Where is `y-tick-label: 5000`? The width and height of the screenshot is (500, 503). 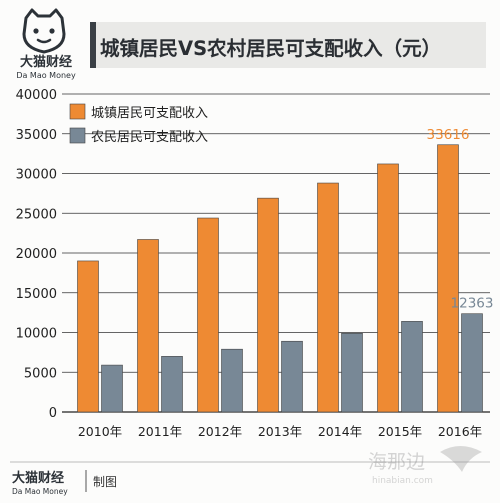
y-tick-label: 5000 is located at coordinates (40, 373).